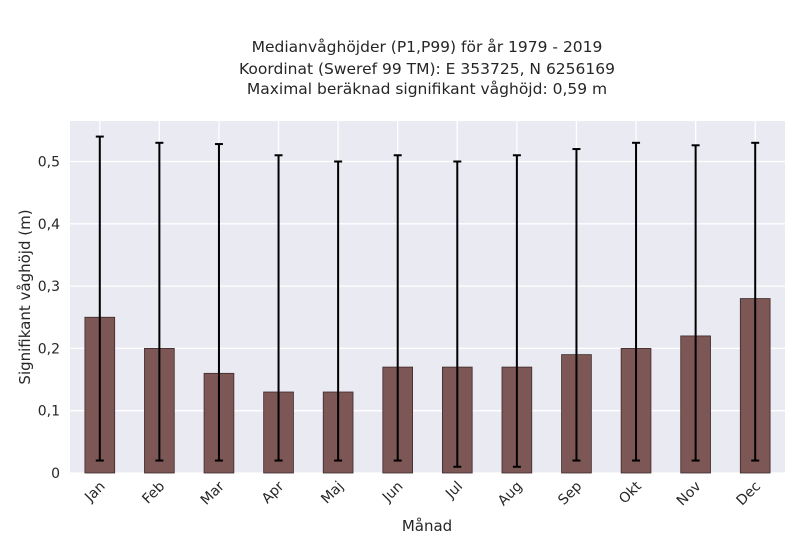  What do you see at coordinates (332, 493) in the screenshot?
I see `x-tick-label: Maj` at bounding box center [332, 493].